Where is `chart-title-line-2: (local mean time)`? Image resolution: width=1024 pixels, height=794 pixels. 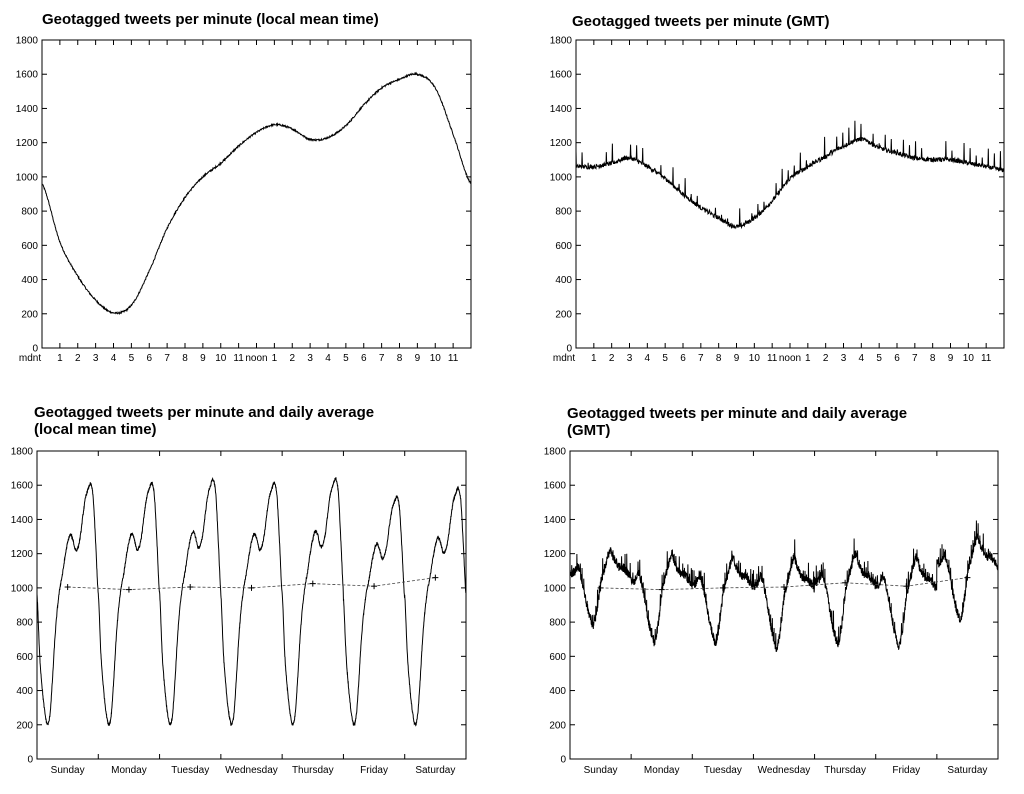 chart-title-line-2: (local mean time) is located at coordinates (95, 429).